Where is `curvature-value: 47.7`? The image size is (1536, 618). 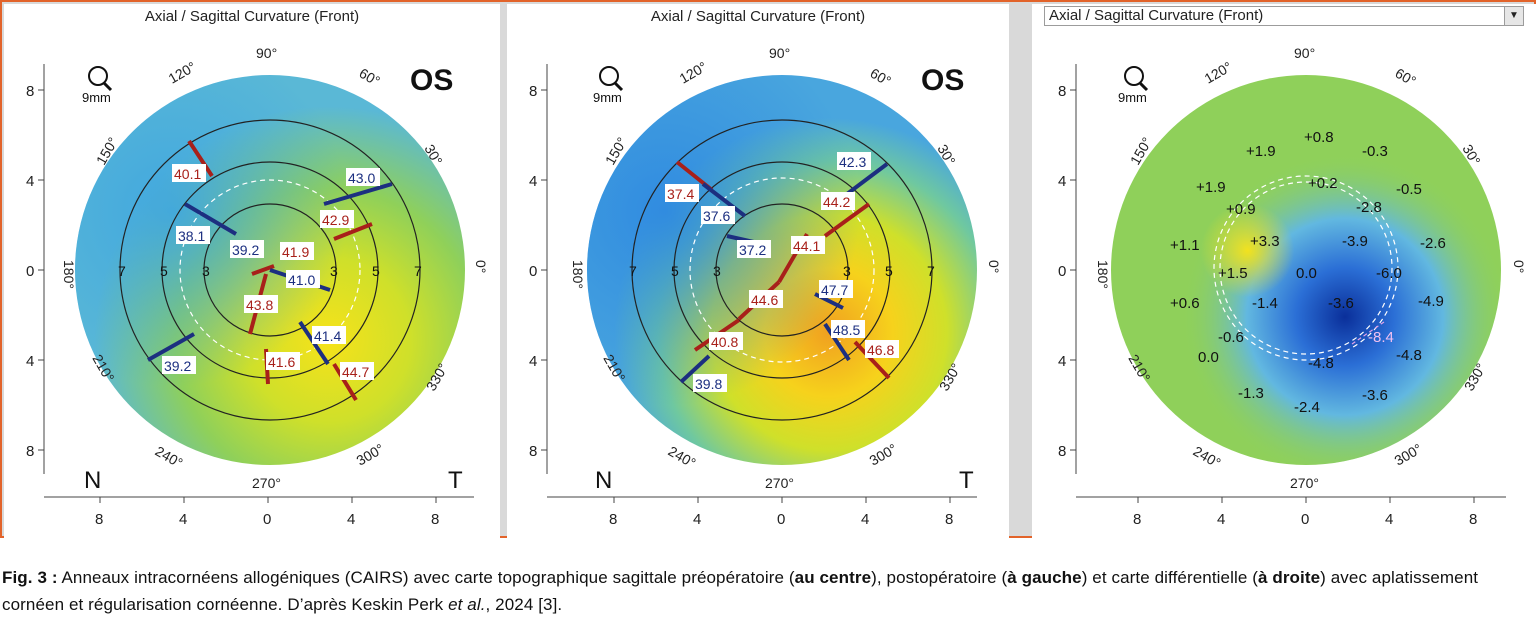
curvature-value: 47.7 is located at coordinates (834, 290).